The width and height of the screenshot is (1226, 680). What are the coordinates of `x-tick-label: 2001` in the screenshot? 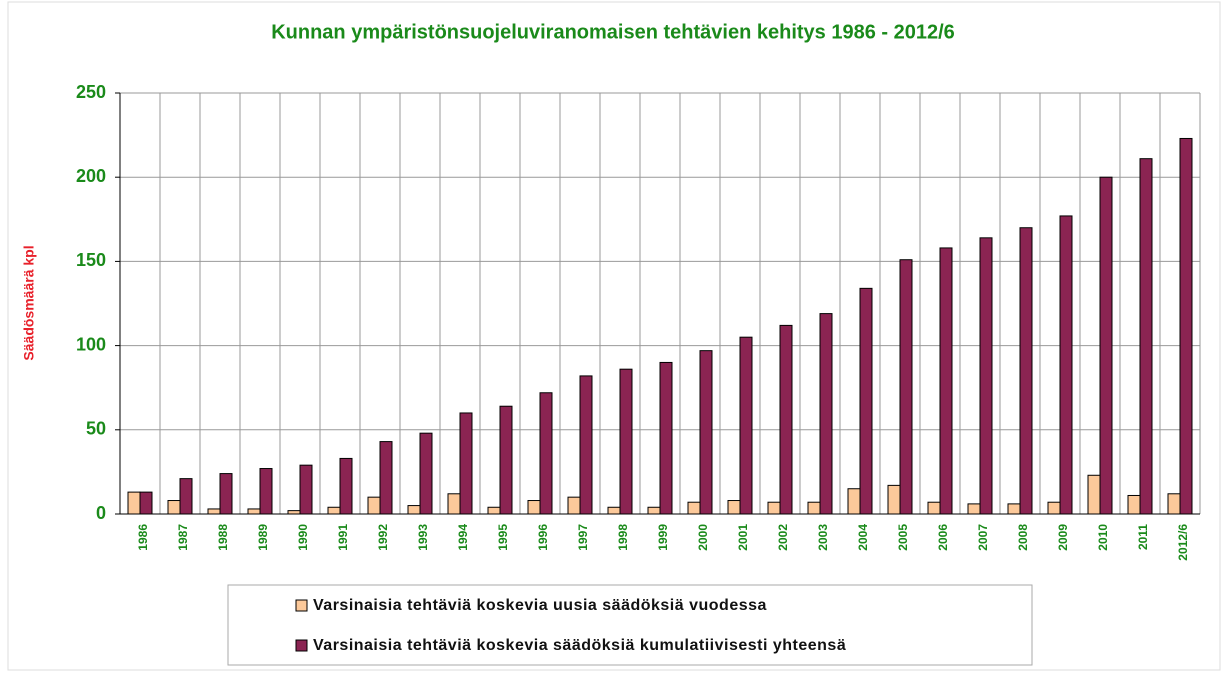 It's located at (743, 537).